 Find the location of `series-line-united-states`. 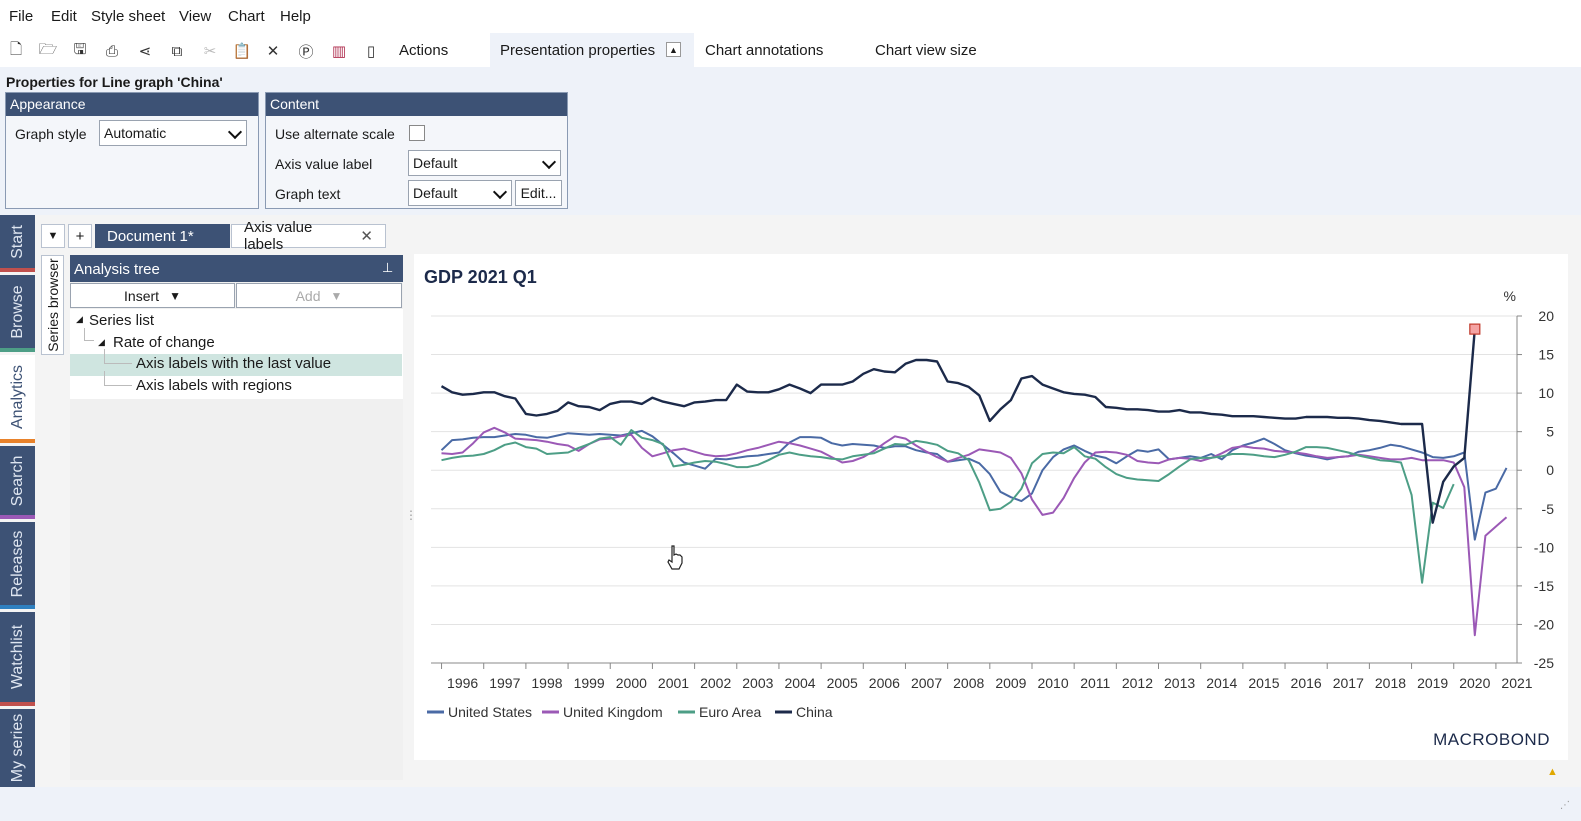

series-line-united-states is located at coordinates (974, 485).